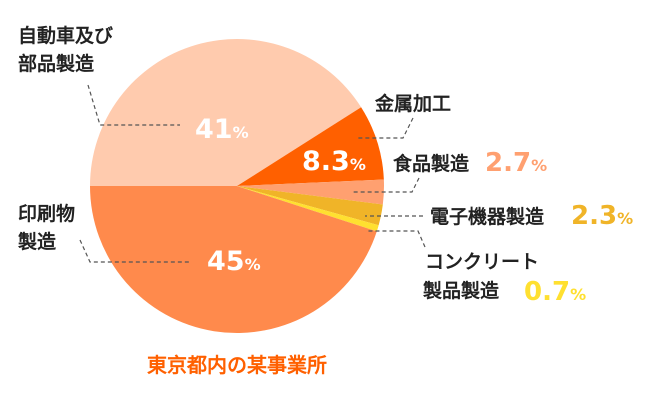 Image resolution: width=650 pixels, height=404 pixels. What do you see at coordinates (237, 365) in the screenshot?
I see `chart-title: 東京都内の某事業所` at bounding box center [237, 365].